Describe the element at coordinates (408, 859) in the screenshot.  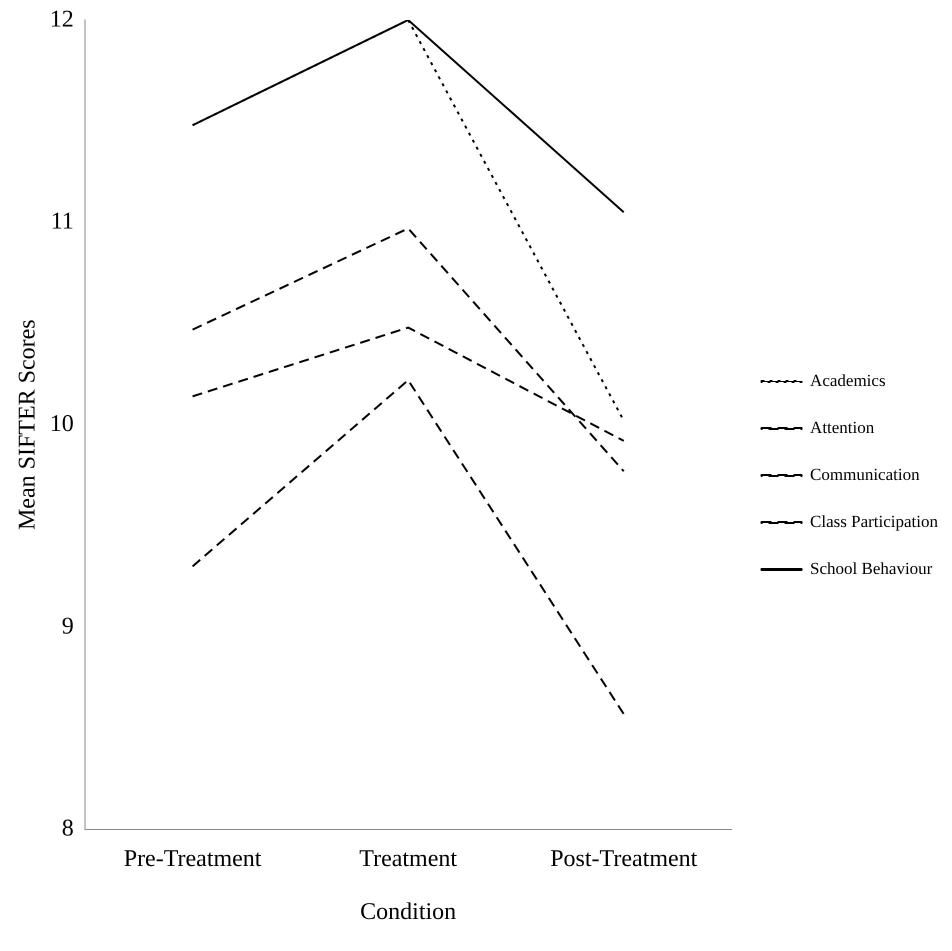
I see `x-tick-label: Treatment` at that location.